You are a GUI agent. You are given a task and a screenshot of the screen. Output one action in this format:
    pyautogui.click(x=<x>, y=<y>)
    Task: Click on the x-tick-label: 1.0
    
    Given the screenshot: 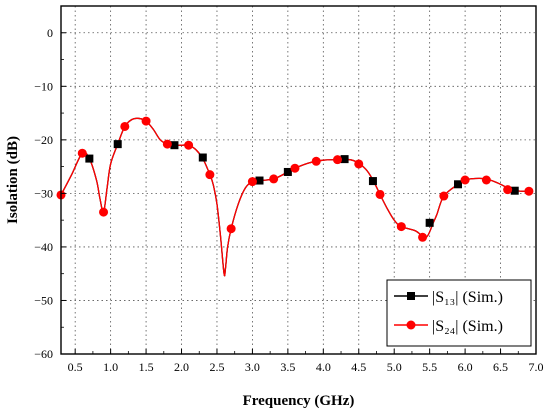 What is the action you would take?
    pyautogui.click(x=110, y=367)
    